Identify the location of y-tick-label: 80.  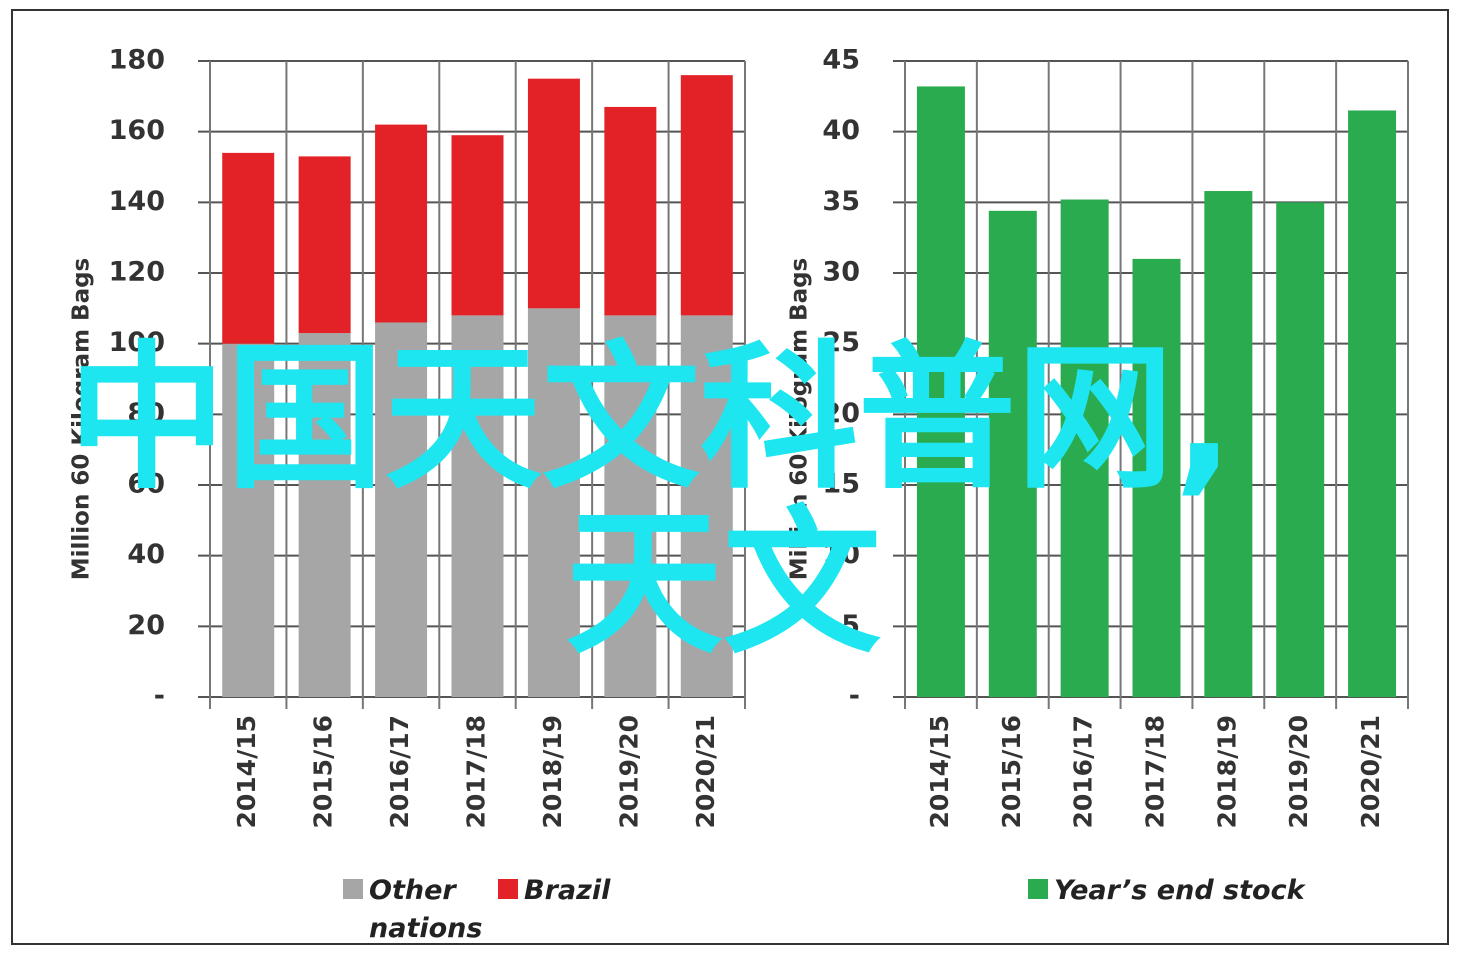
(146, 413).